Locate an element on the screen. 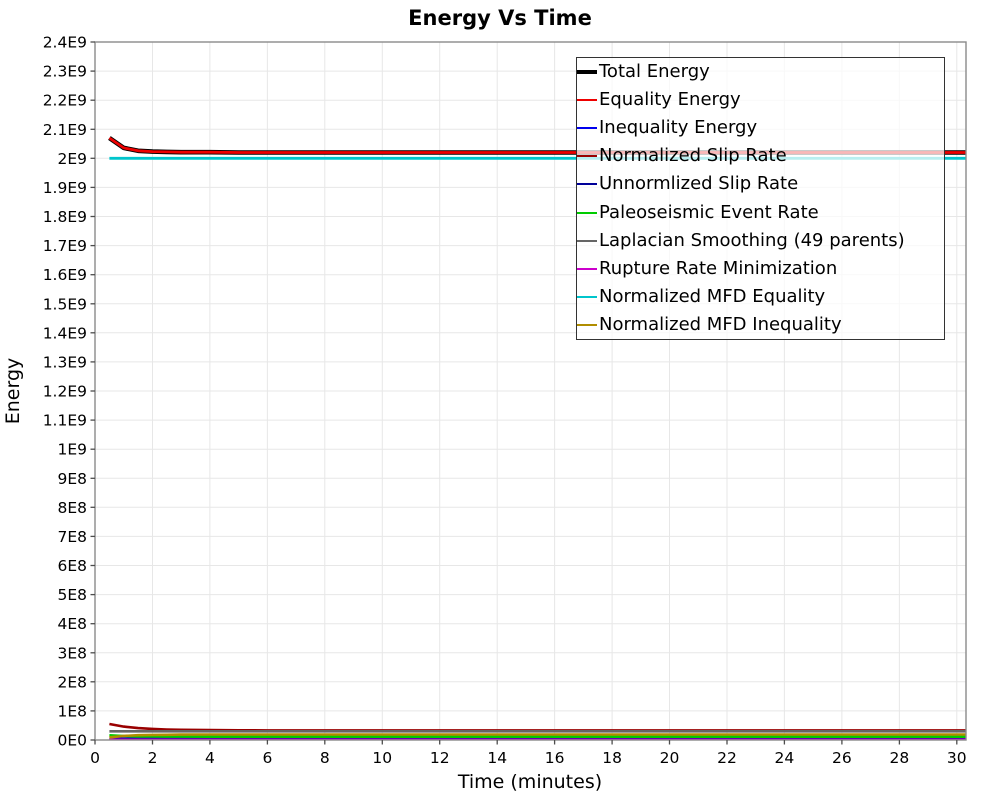  y-tick-label: 6E8 is located at coordinates (72, 566).